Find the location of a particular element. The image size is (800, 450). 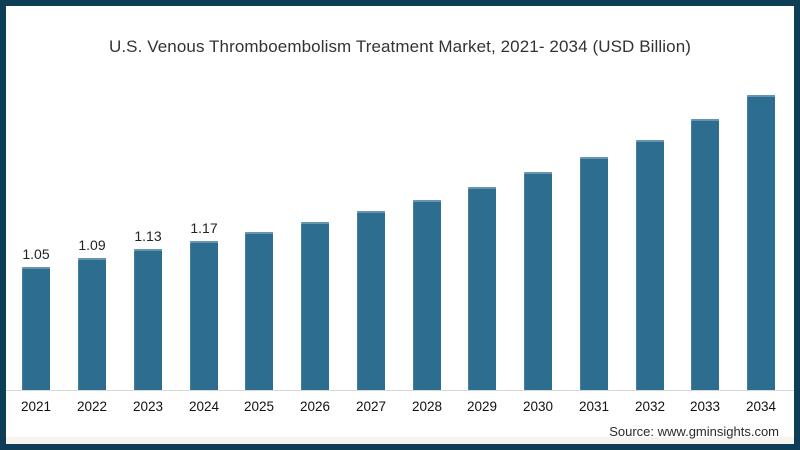

bar-2021 is located at coordinates (36, 328).